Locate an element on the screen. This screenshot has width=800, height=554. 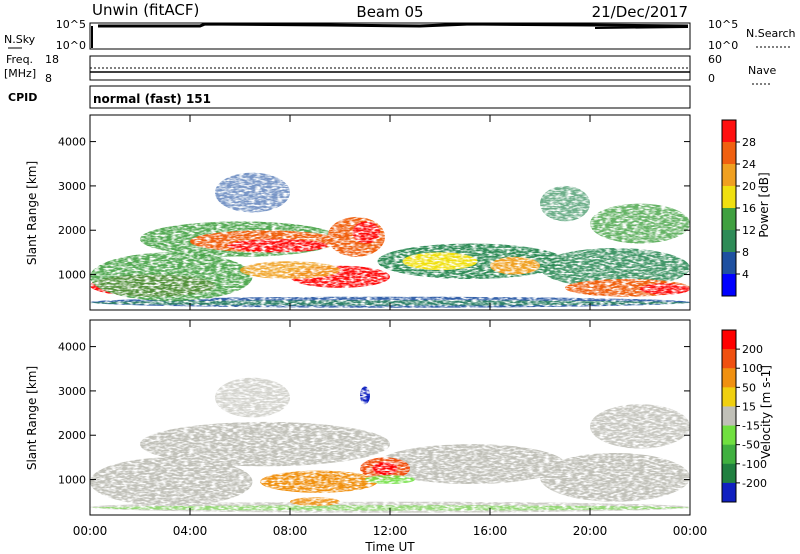
nsearch-tick-top: 10^5 is located at coordinates (723, 24).